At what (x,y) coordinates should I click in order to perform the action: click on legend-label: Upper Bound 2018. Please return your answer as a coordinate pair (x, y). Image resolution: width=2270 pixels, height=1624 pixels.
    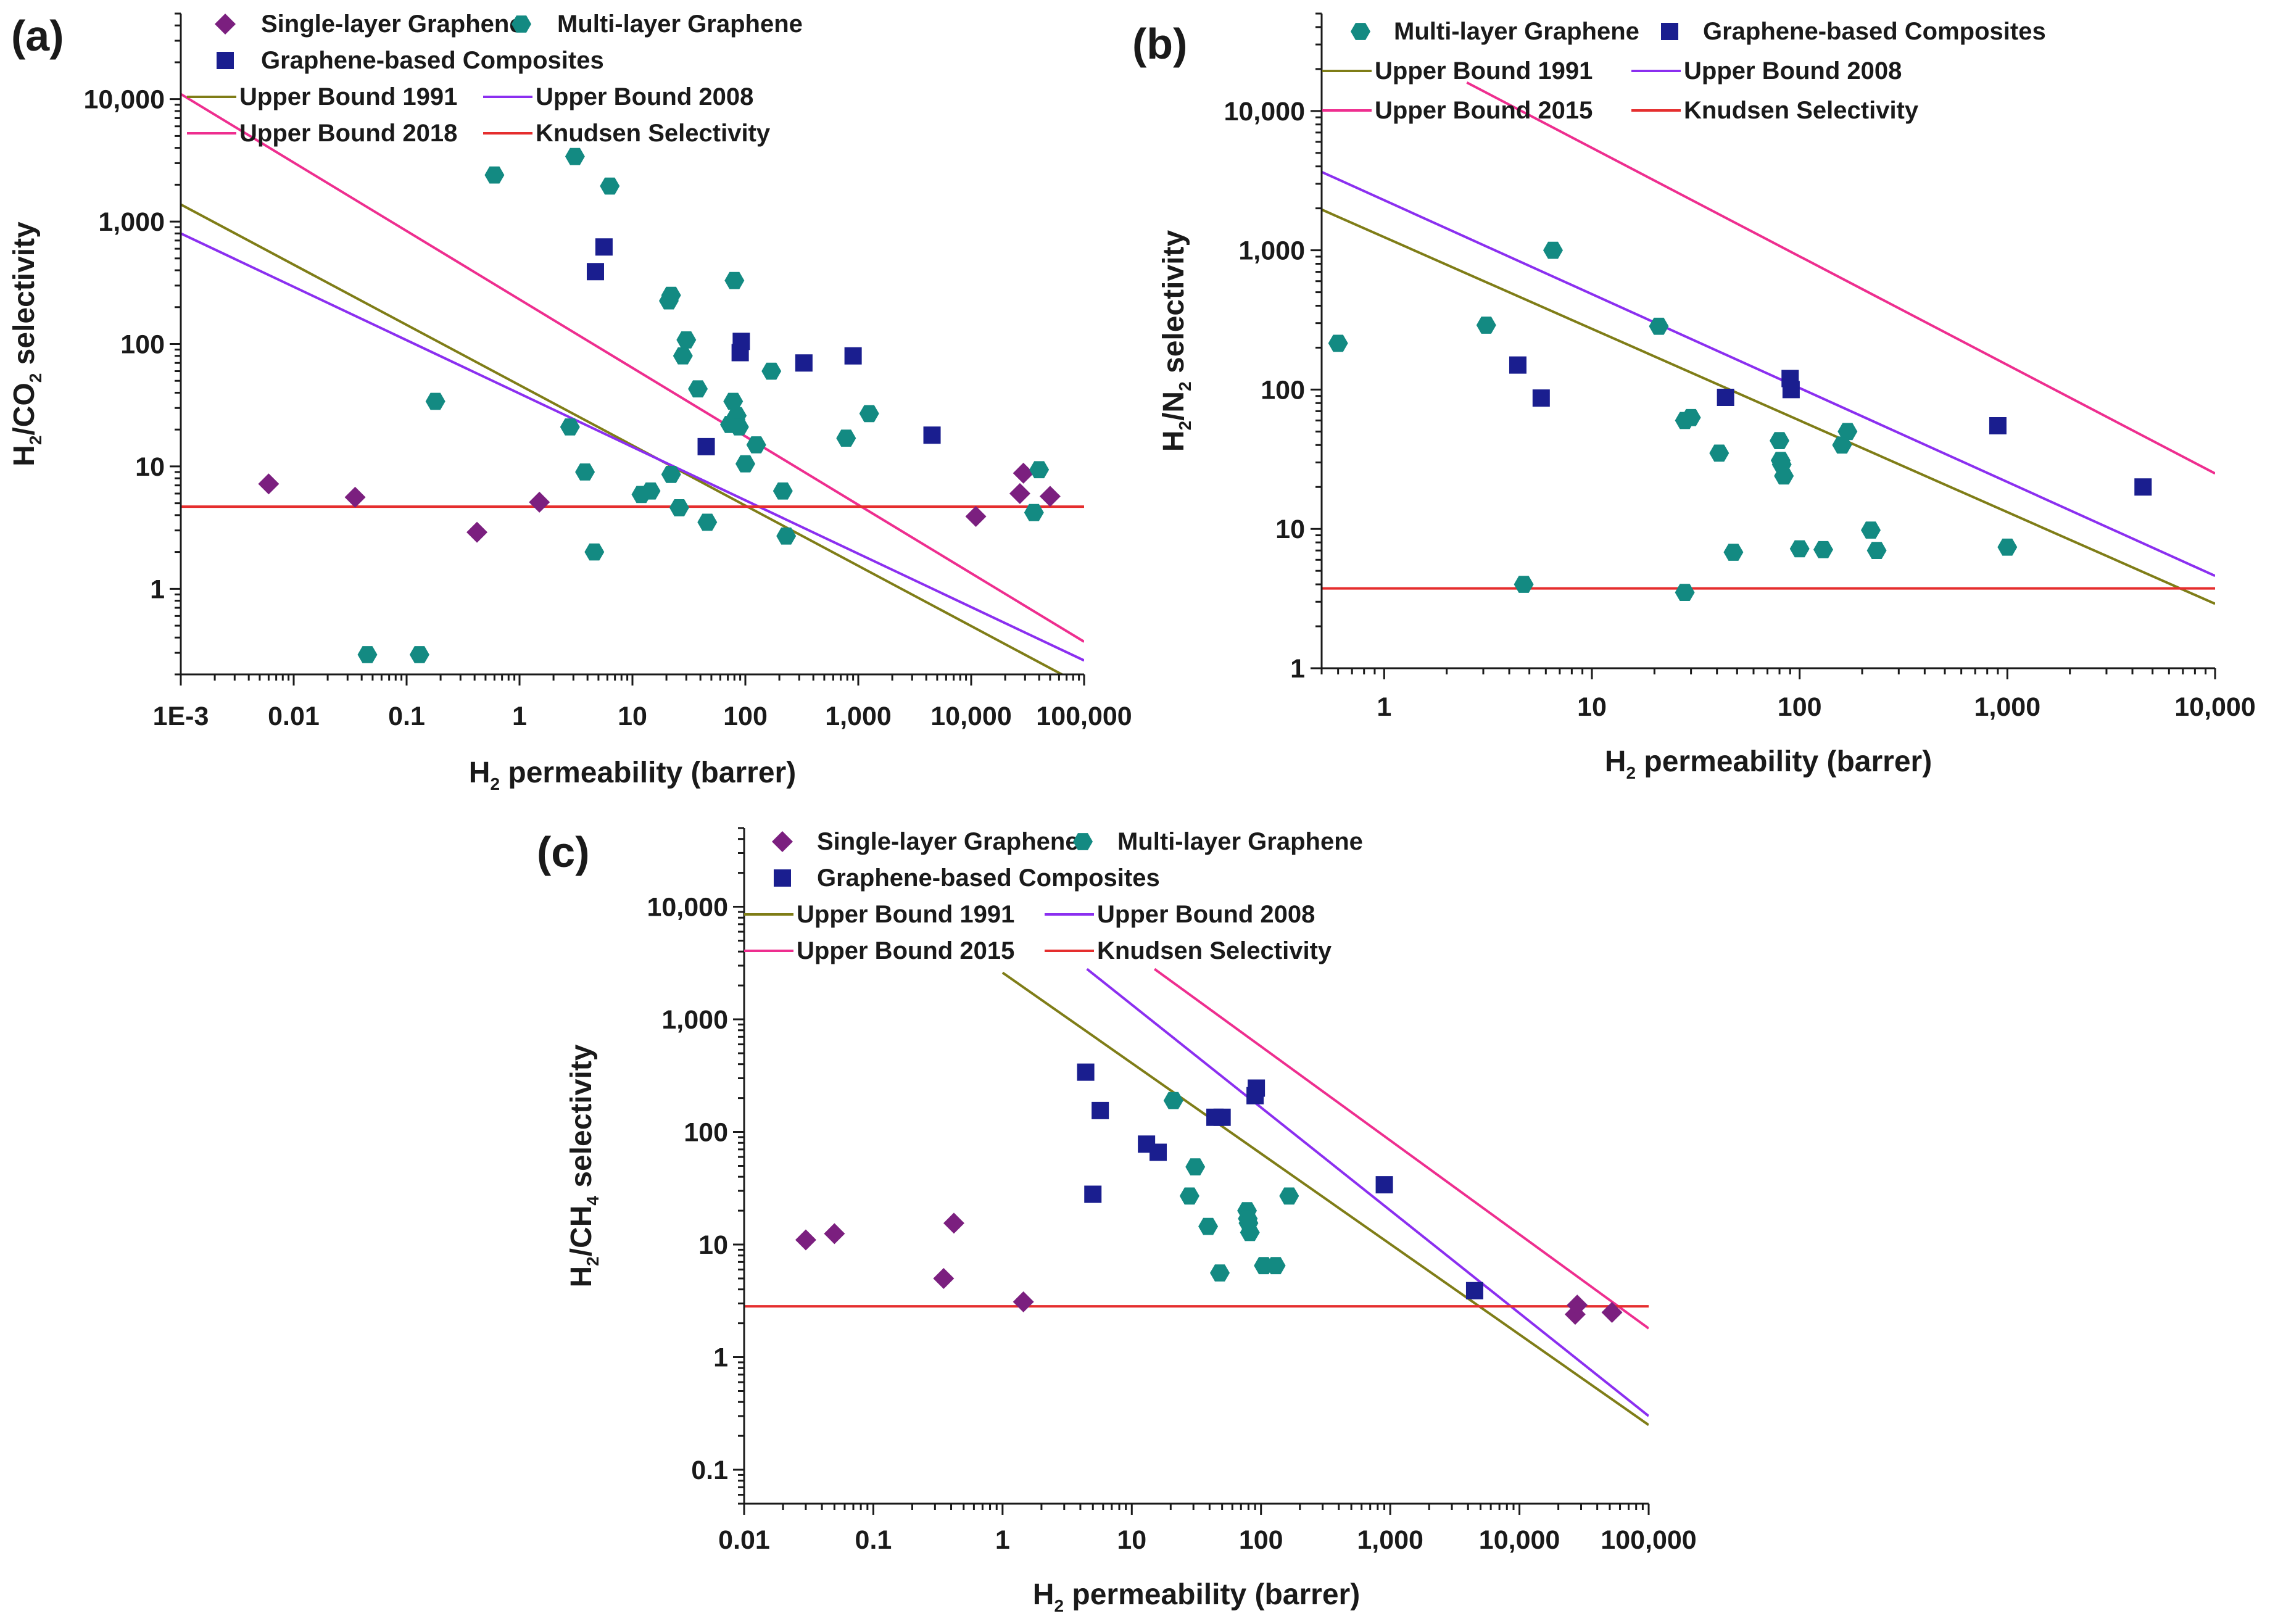
    Looking at the image, I should click on (348, 133).